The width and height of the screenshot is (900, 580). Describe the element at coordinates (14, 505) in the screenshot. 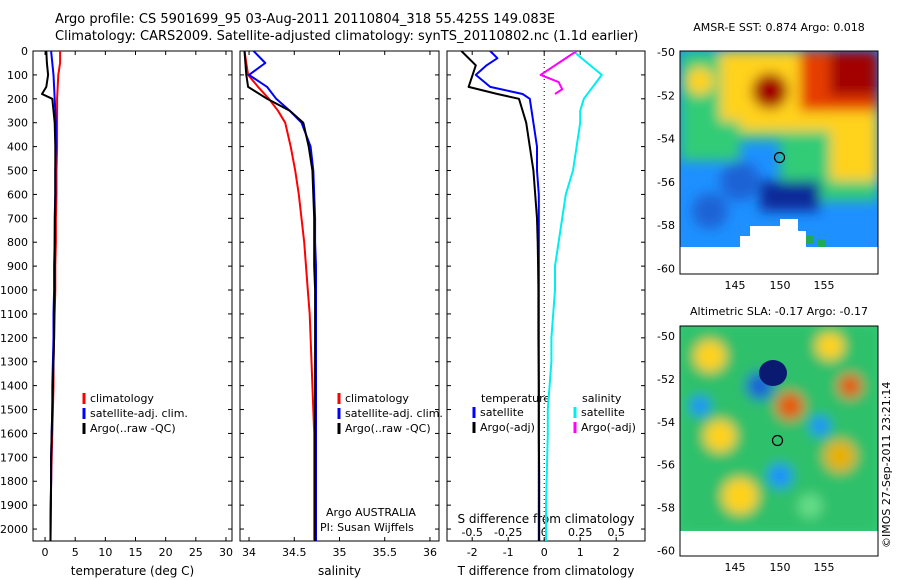

I see `depth-tick-label: 1900` at that location.